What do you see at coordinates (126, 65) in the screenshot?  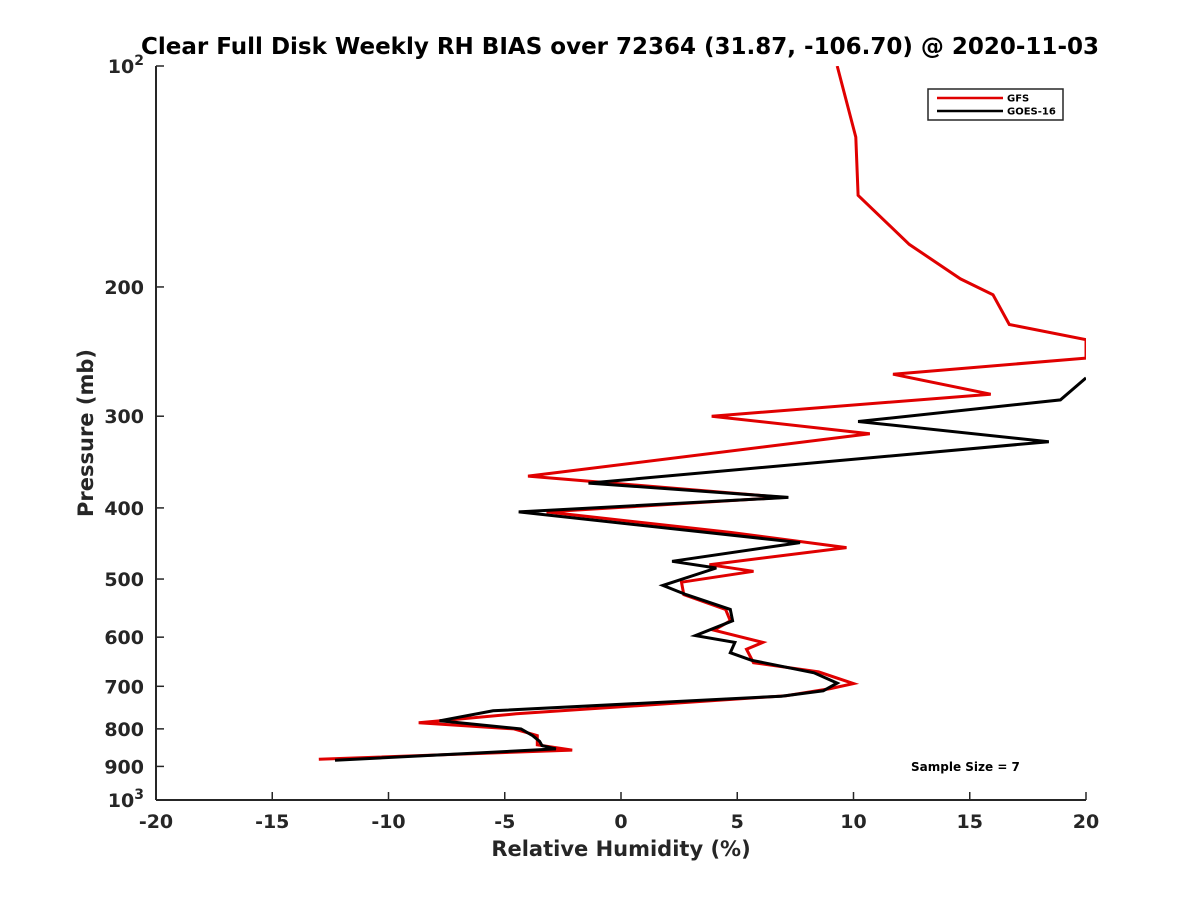 I see `y-tick-label-power: 10²` at bounding box center [126, 65].